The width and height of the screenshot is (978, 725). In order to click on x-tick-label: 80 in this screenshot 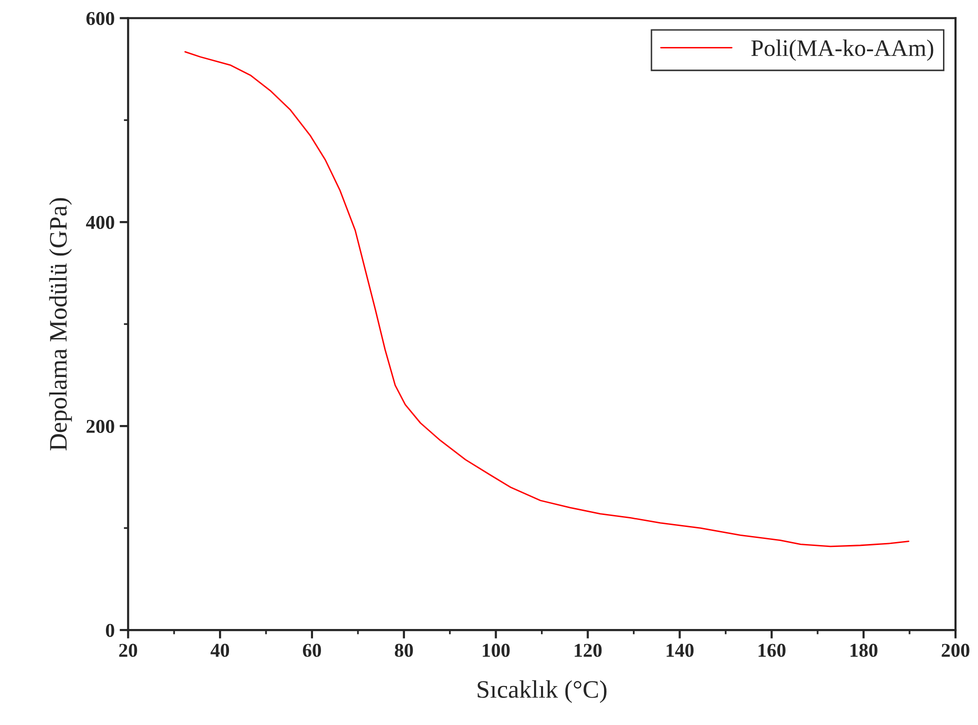, I will do `click(403, 650)`.